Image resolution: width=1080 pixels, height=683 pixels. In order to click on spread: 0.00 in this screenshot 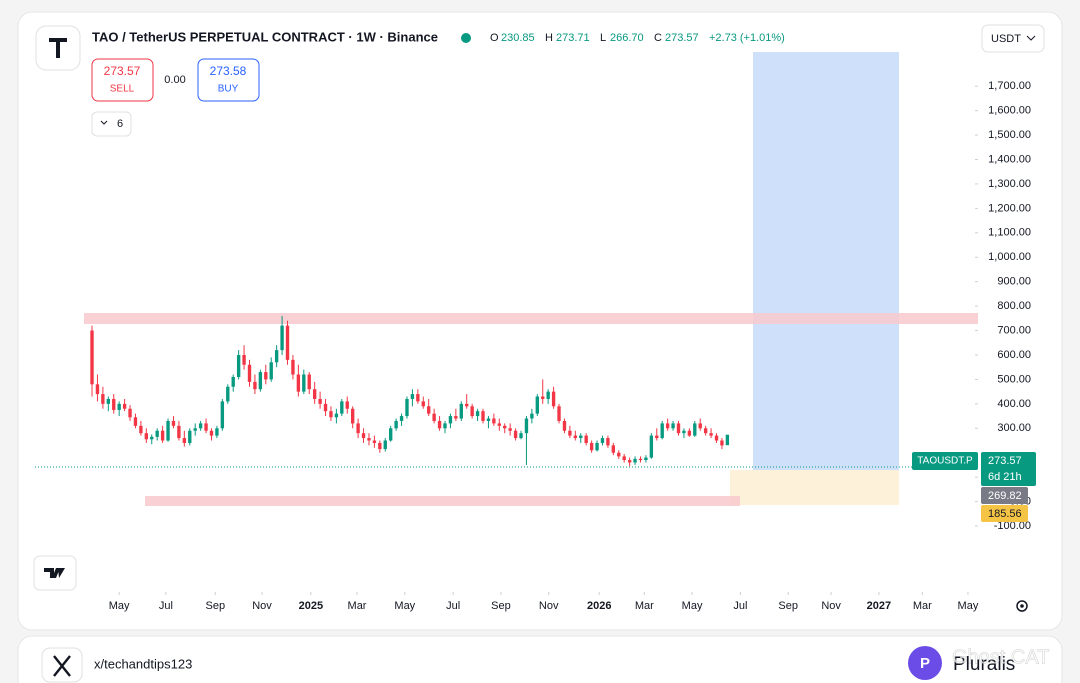, I will do `click(174, 80)`.